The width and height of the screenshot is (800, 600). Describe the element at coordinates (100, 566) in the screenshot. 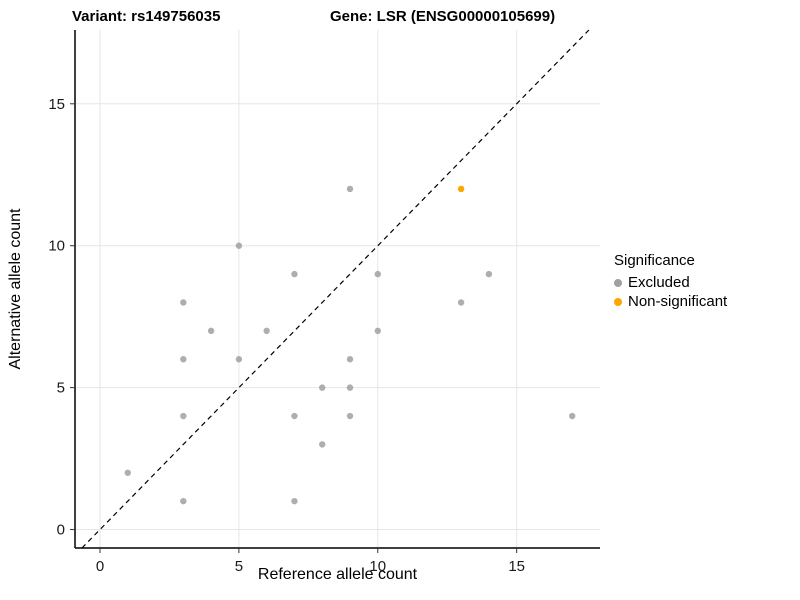

I see `x-tick-label: 0` at that location.